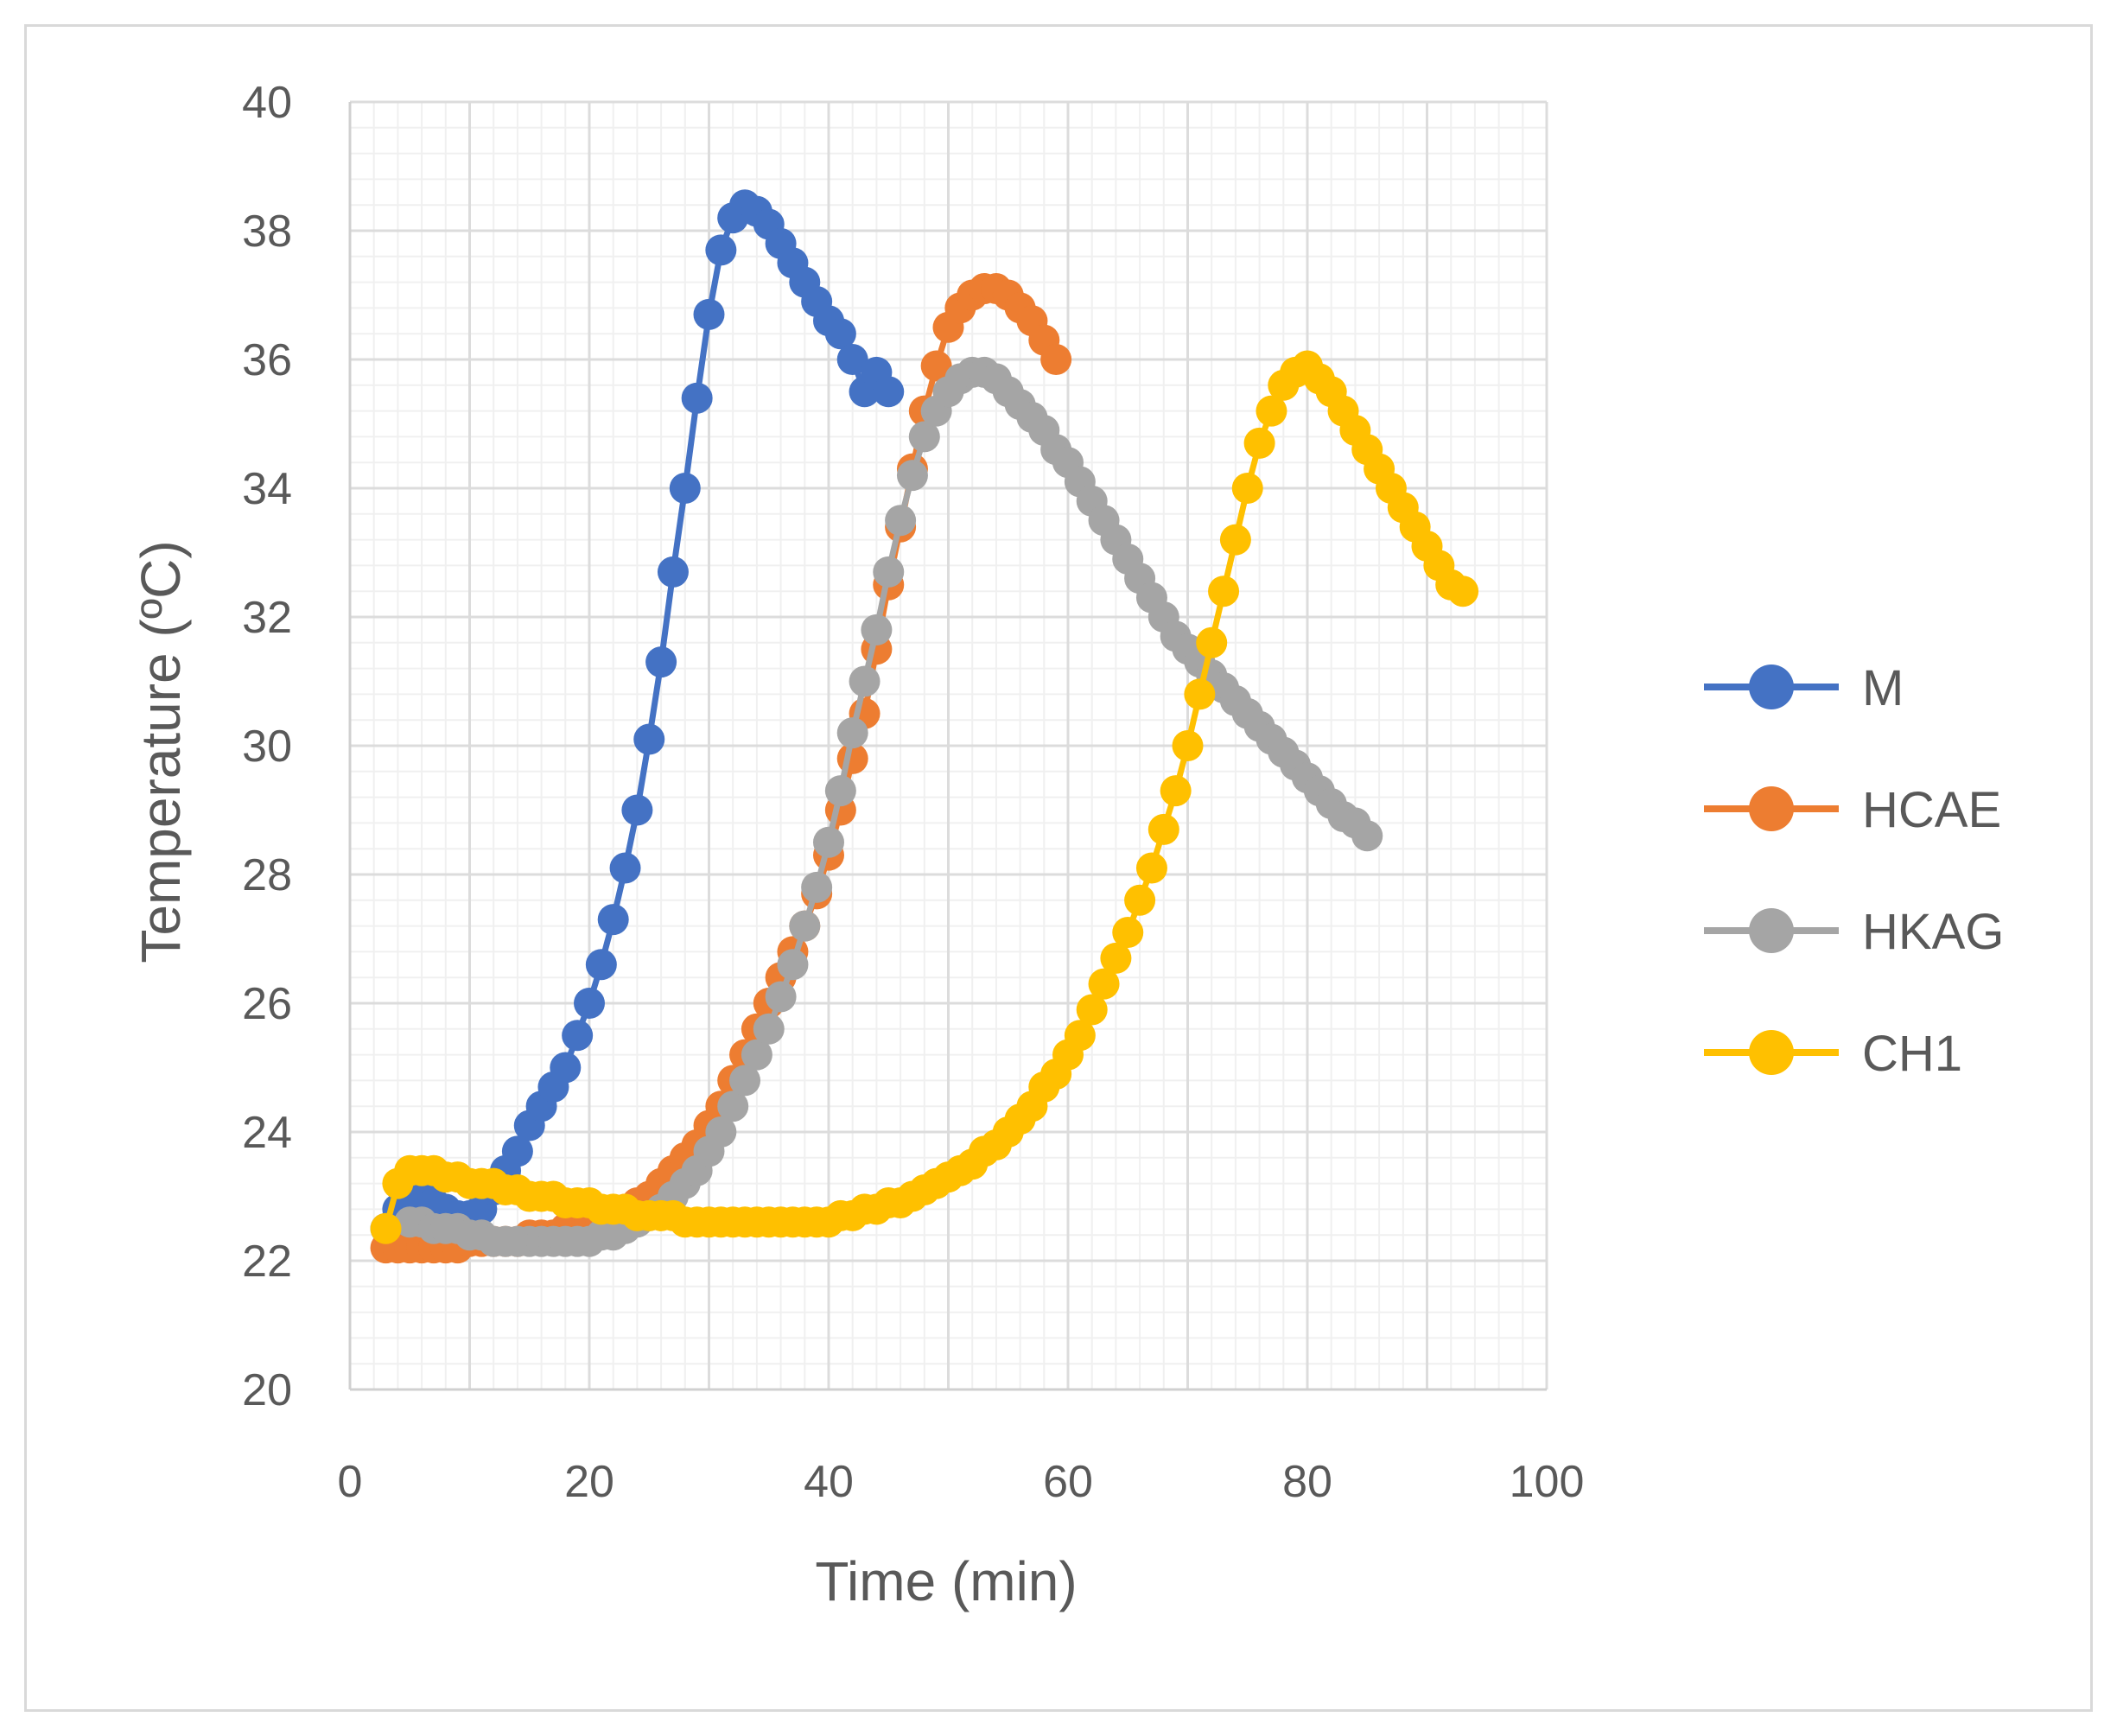 This screenshot has width=2117, height=1736. Describe the element at coordinates (589, 1482) in the screenshot. I see `x-tick-label: 20` at that location.